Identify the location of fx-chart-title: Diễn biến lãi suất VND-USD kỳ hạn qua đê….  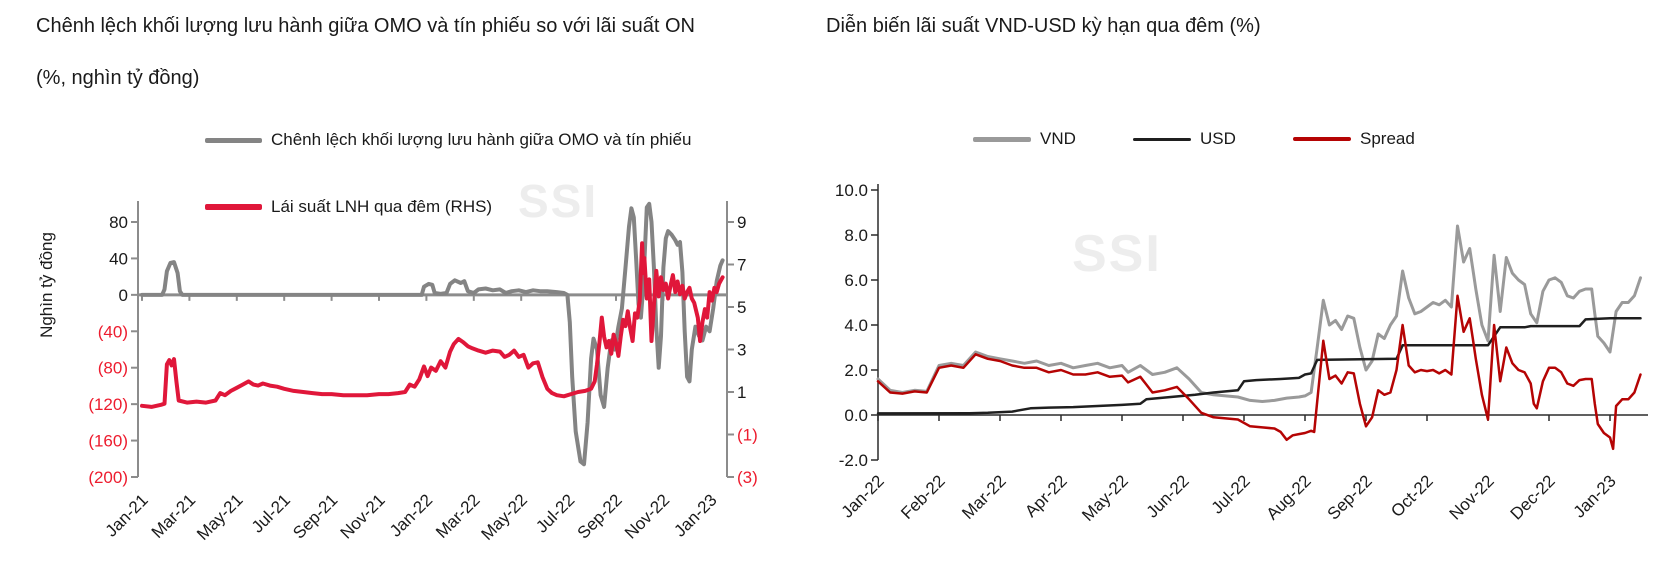
(1043, 26).